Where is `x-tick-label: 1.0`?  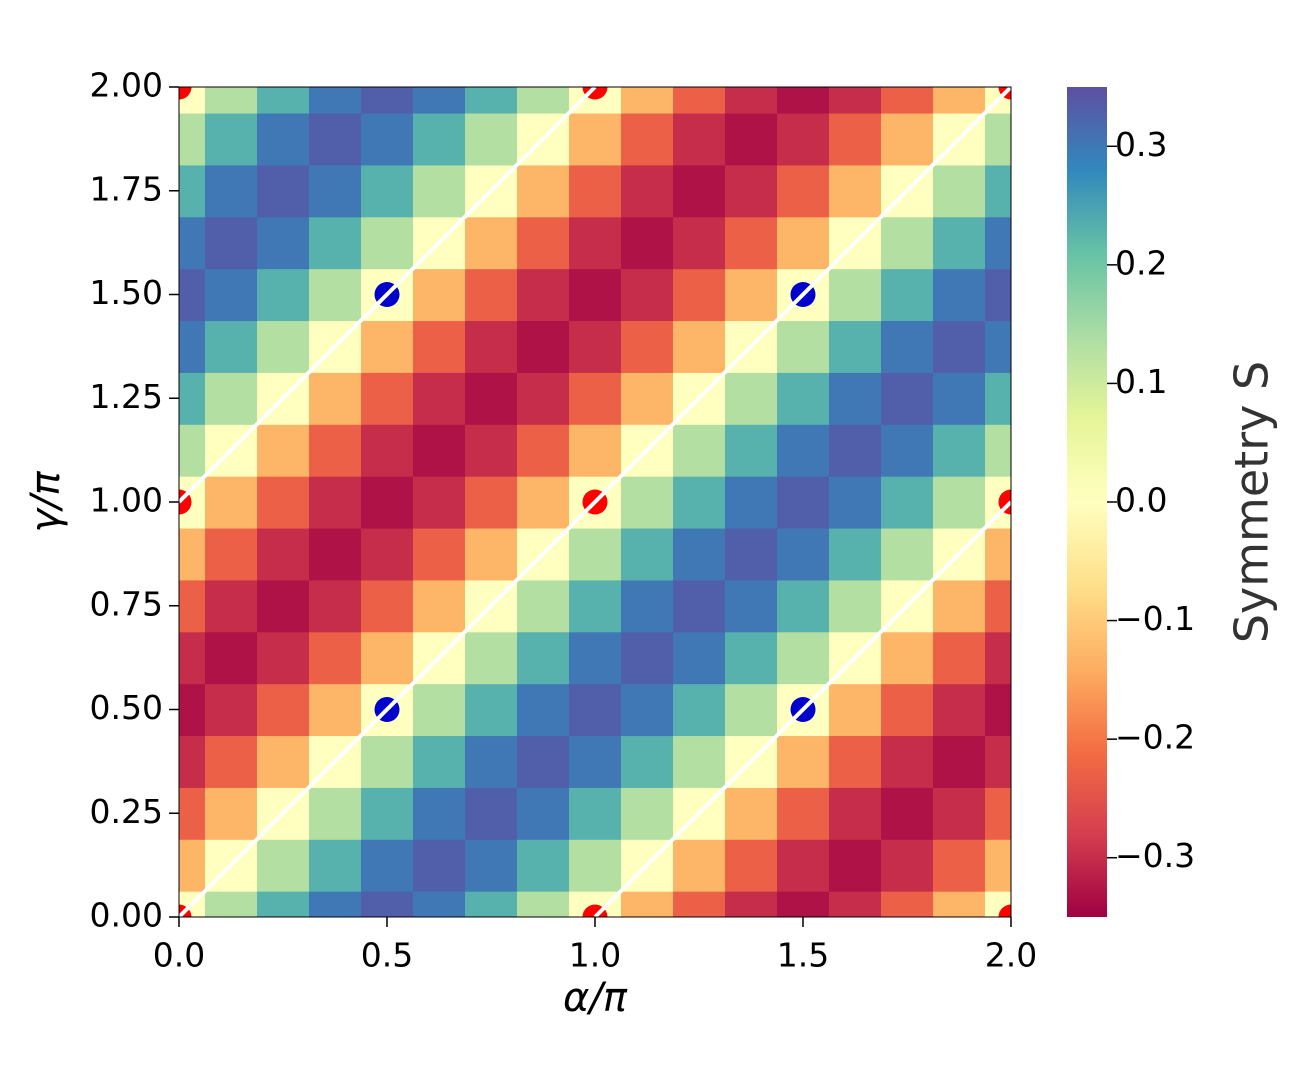
x-tick-label: 1.0 is located at coordinates (595, 955).